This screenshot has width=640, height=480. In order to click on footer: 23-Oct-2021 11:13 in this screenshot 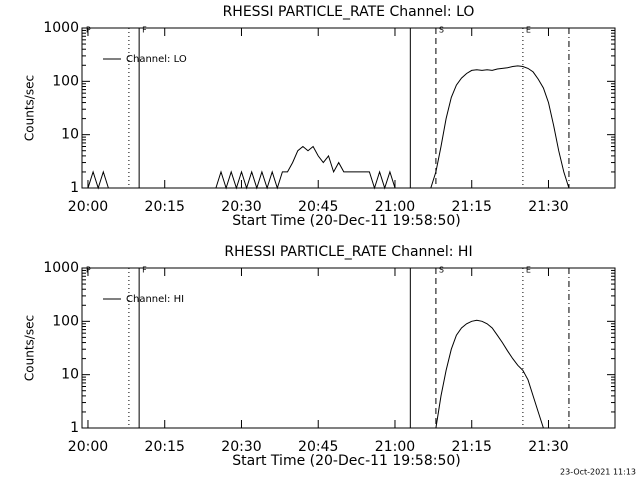, I will do `click(598, 472)`.